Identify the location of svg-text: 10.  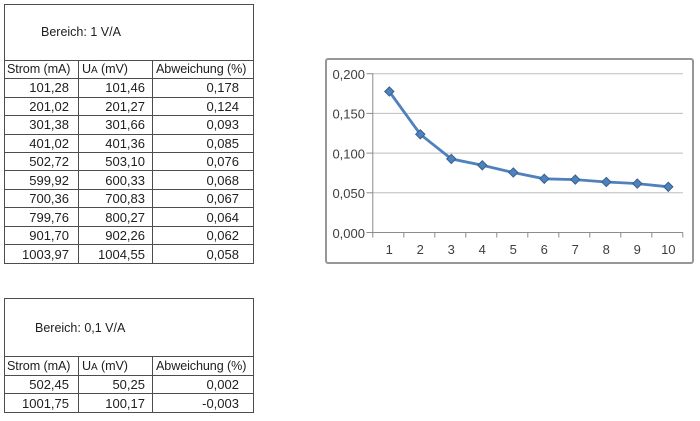
(668, 249).